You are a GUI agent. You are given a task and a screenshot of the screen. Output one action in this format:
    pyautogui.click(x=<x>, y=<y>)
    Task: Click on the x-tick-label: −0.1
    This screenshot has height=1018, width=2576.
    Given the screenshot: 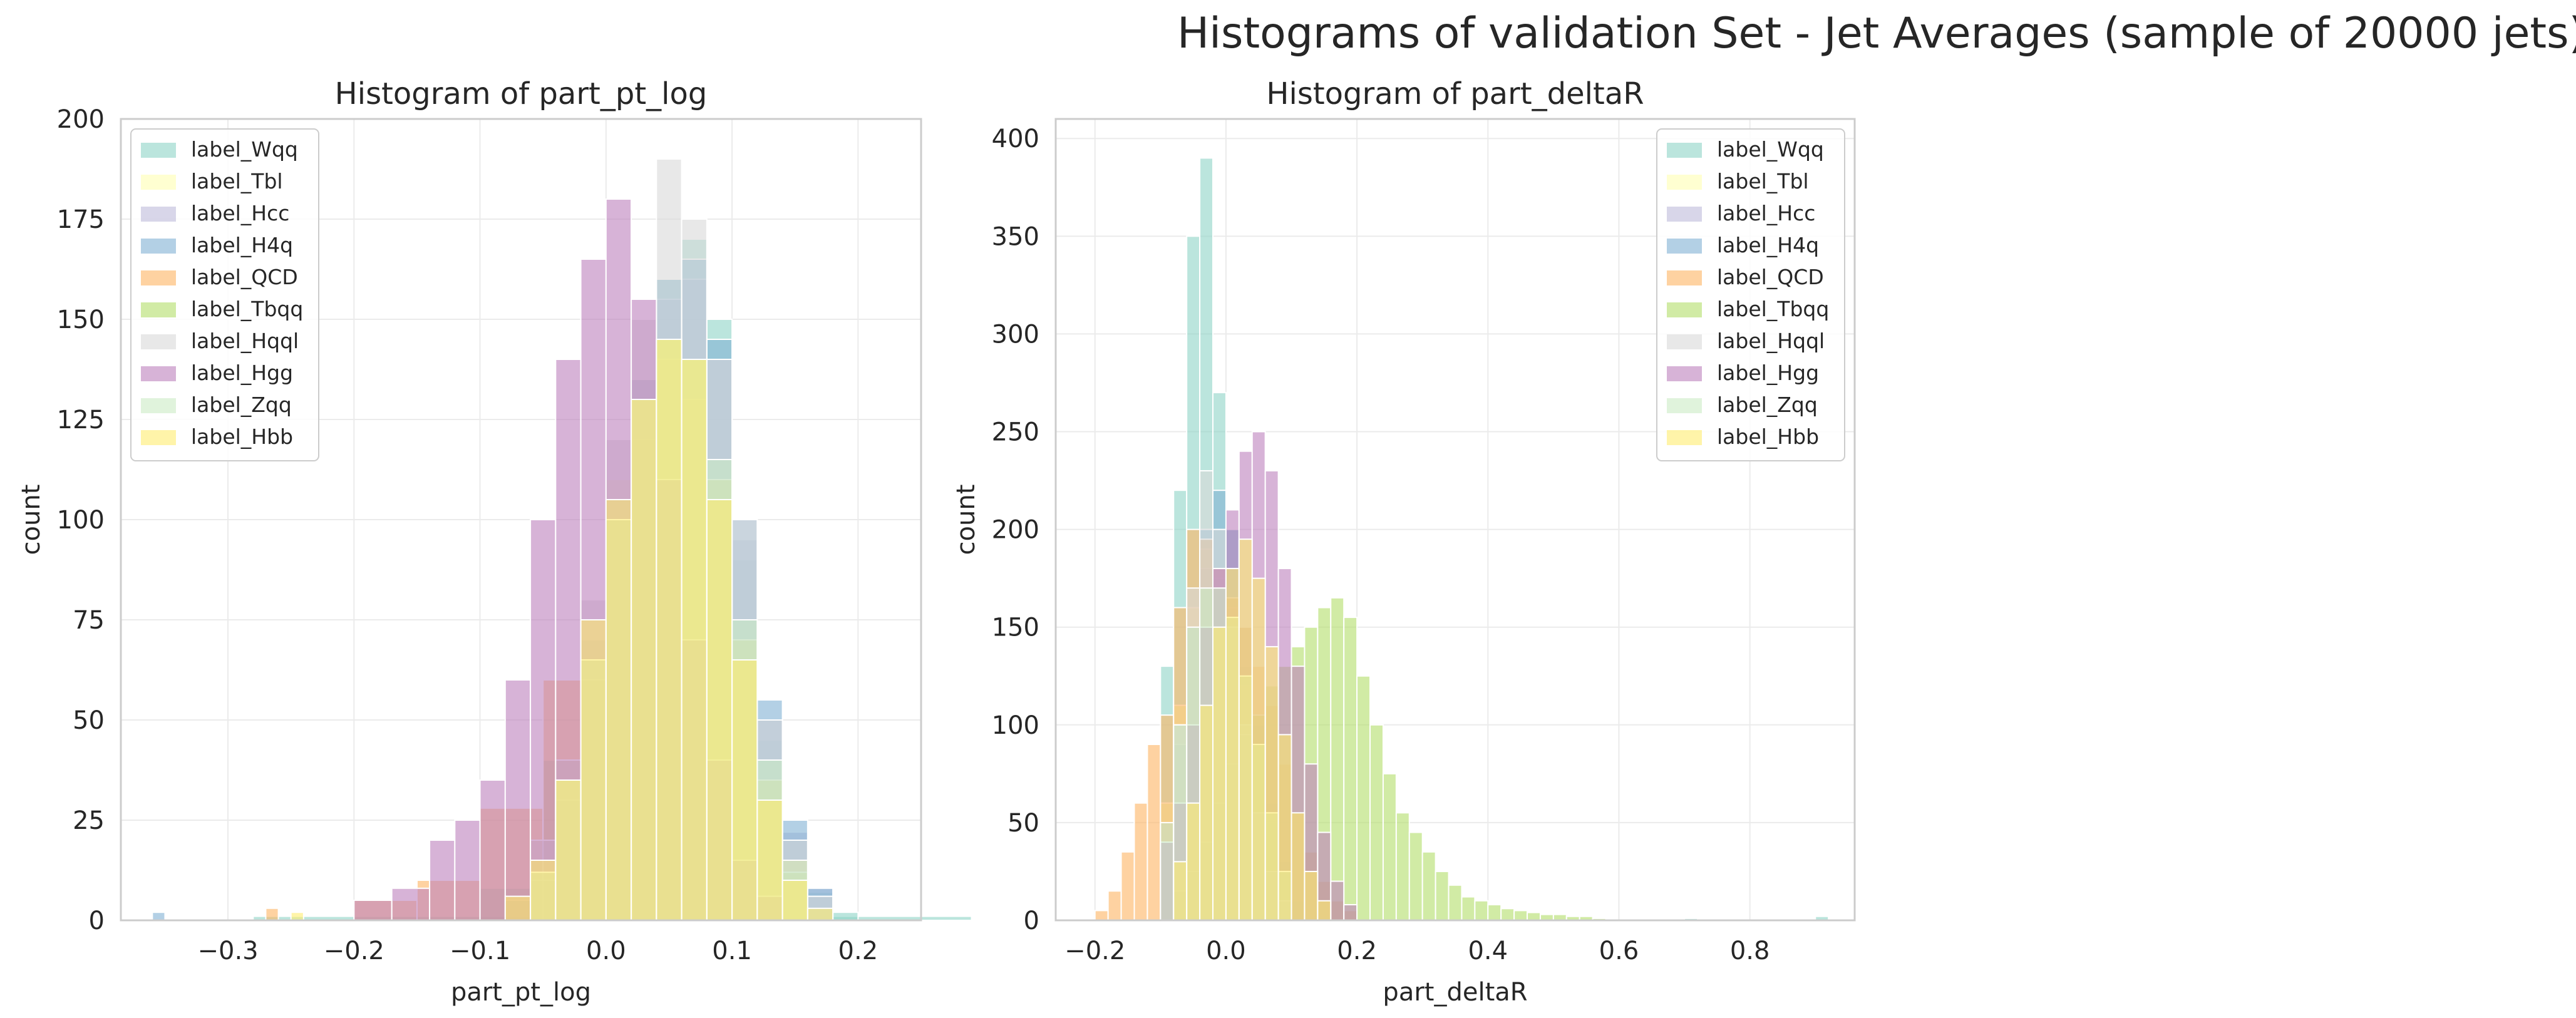 What is the action you would take?
    pyautogui.click(x=480, y=951)
    